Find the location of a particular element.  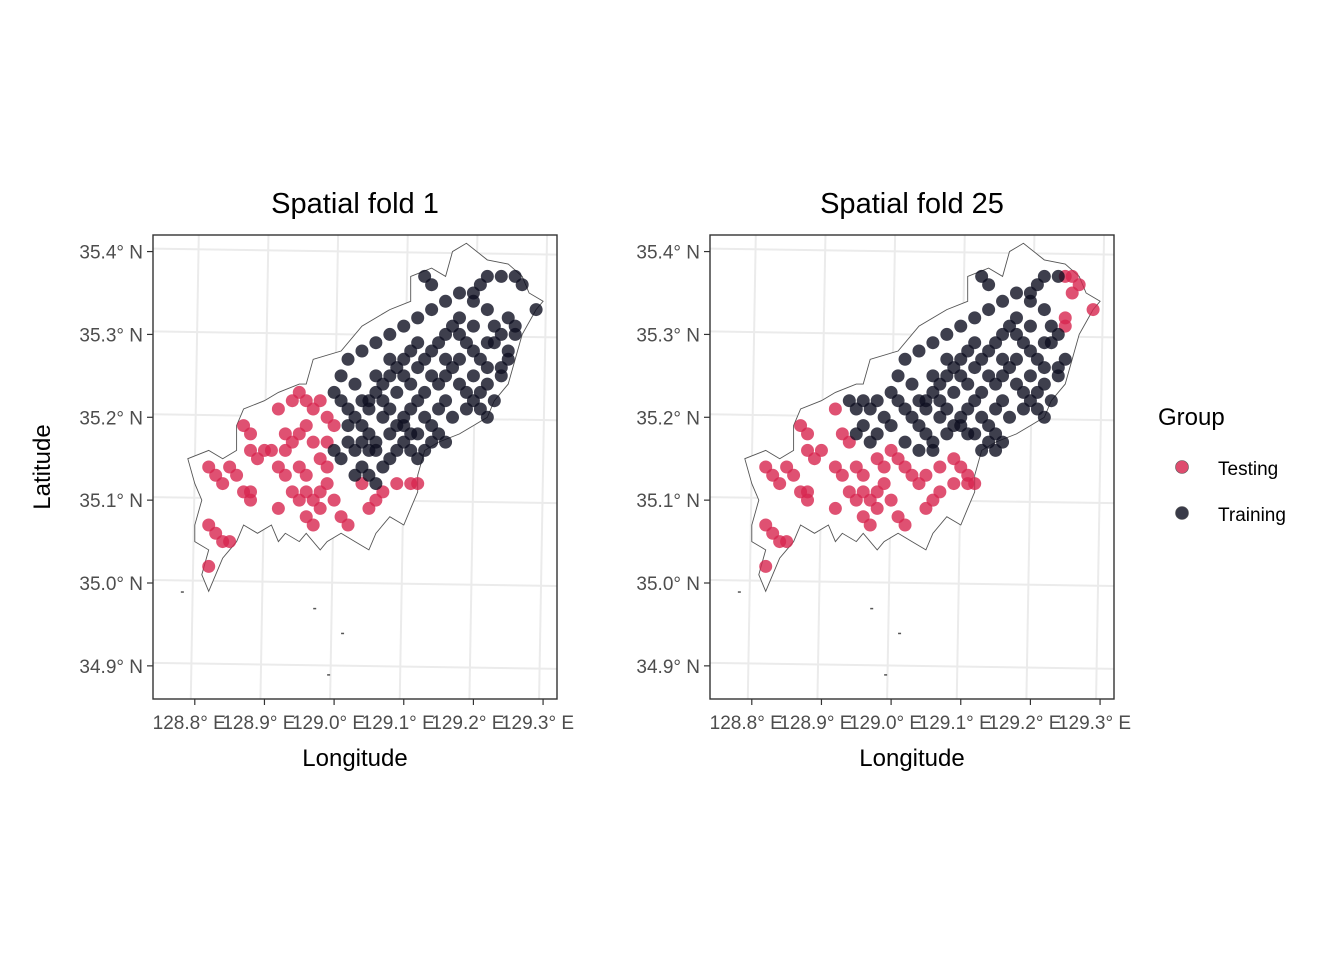

fold-1-x-axis-title: Longitude is located at coordinates (354, 758).